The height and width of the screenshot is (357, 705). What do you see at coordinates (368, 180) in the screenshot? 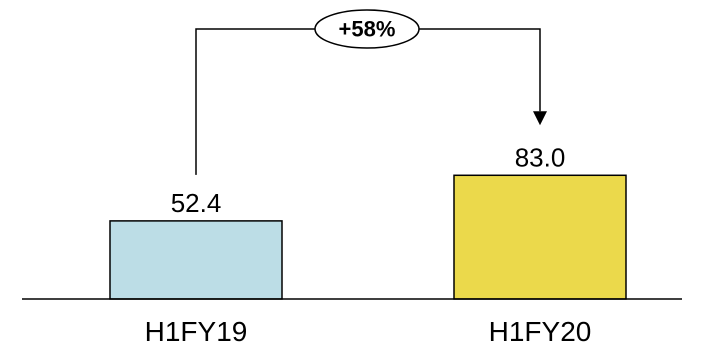
I see `value-labels-group: 52.4 83.0` at bounding box center [368, 180].